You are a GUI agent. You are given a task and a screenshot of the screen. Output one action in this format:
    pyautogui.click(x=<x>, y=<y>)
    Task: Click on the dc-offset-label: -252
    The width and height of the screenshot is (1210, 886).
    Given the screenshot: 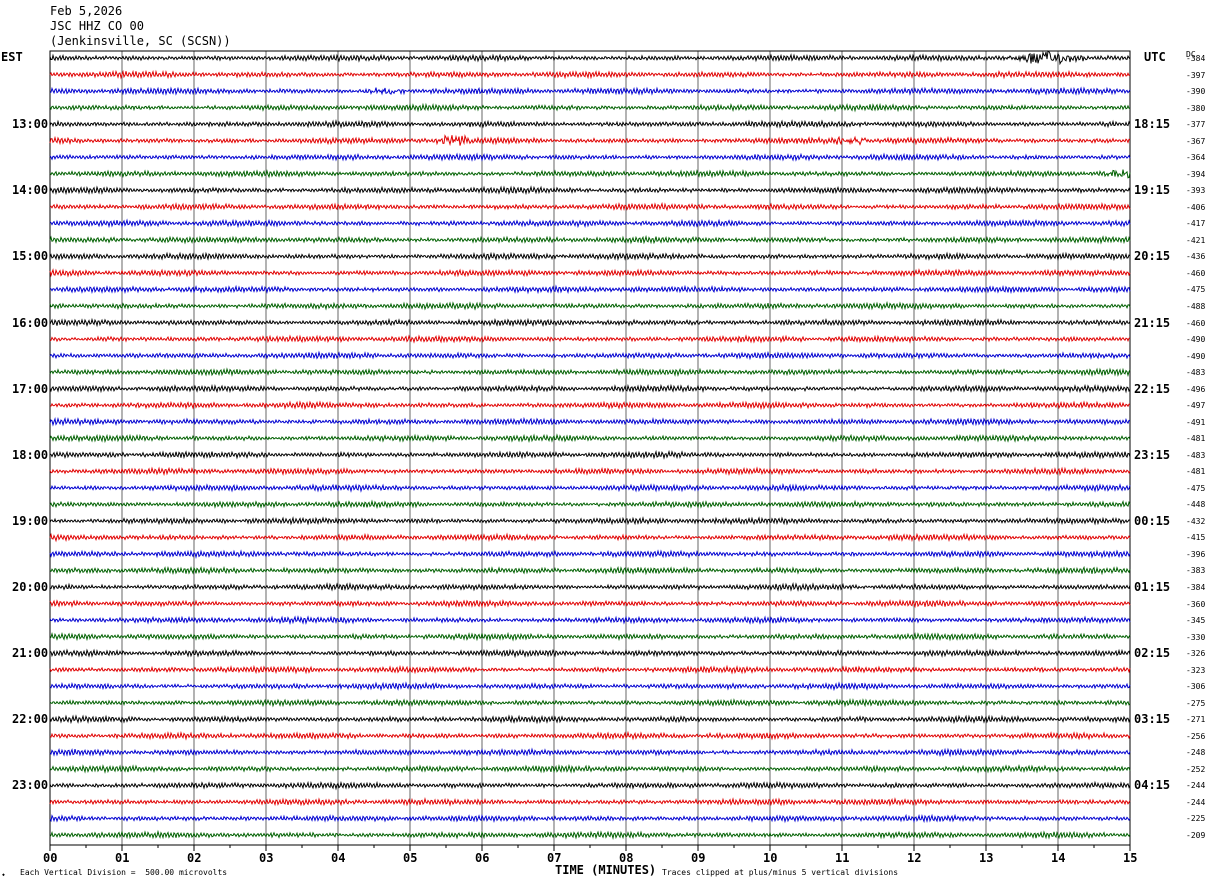 What is the action you would take?
    pyautogui.click(x=1196, y=769)
    